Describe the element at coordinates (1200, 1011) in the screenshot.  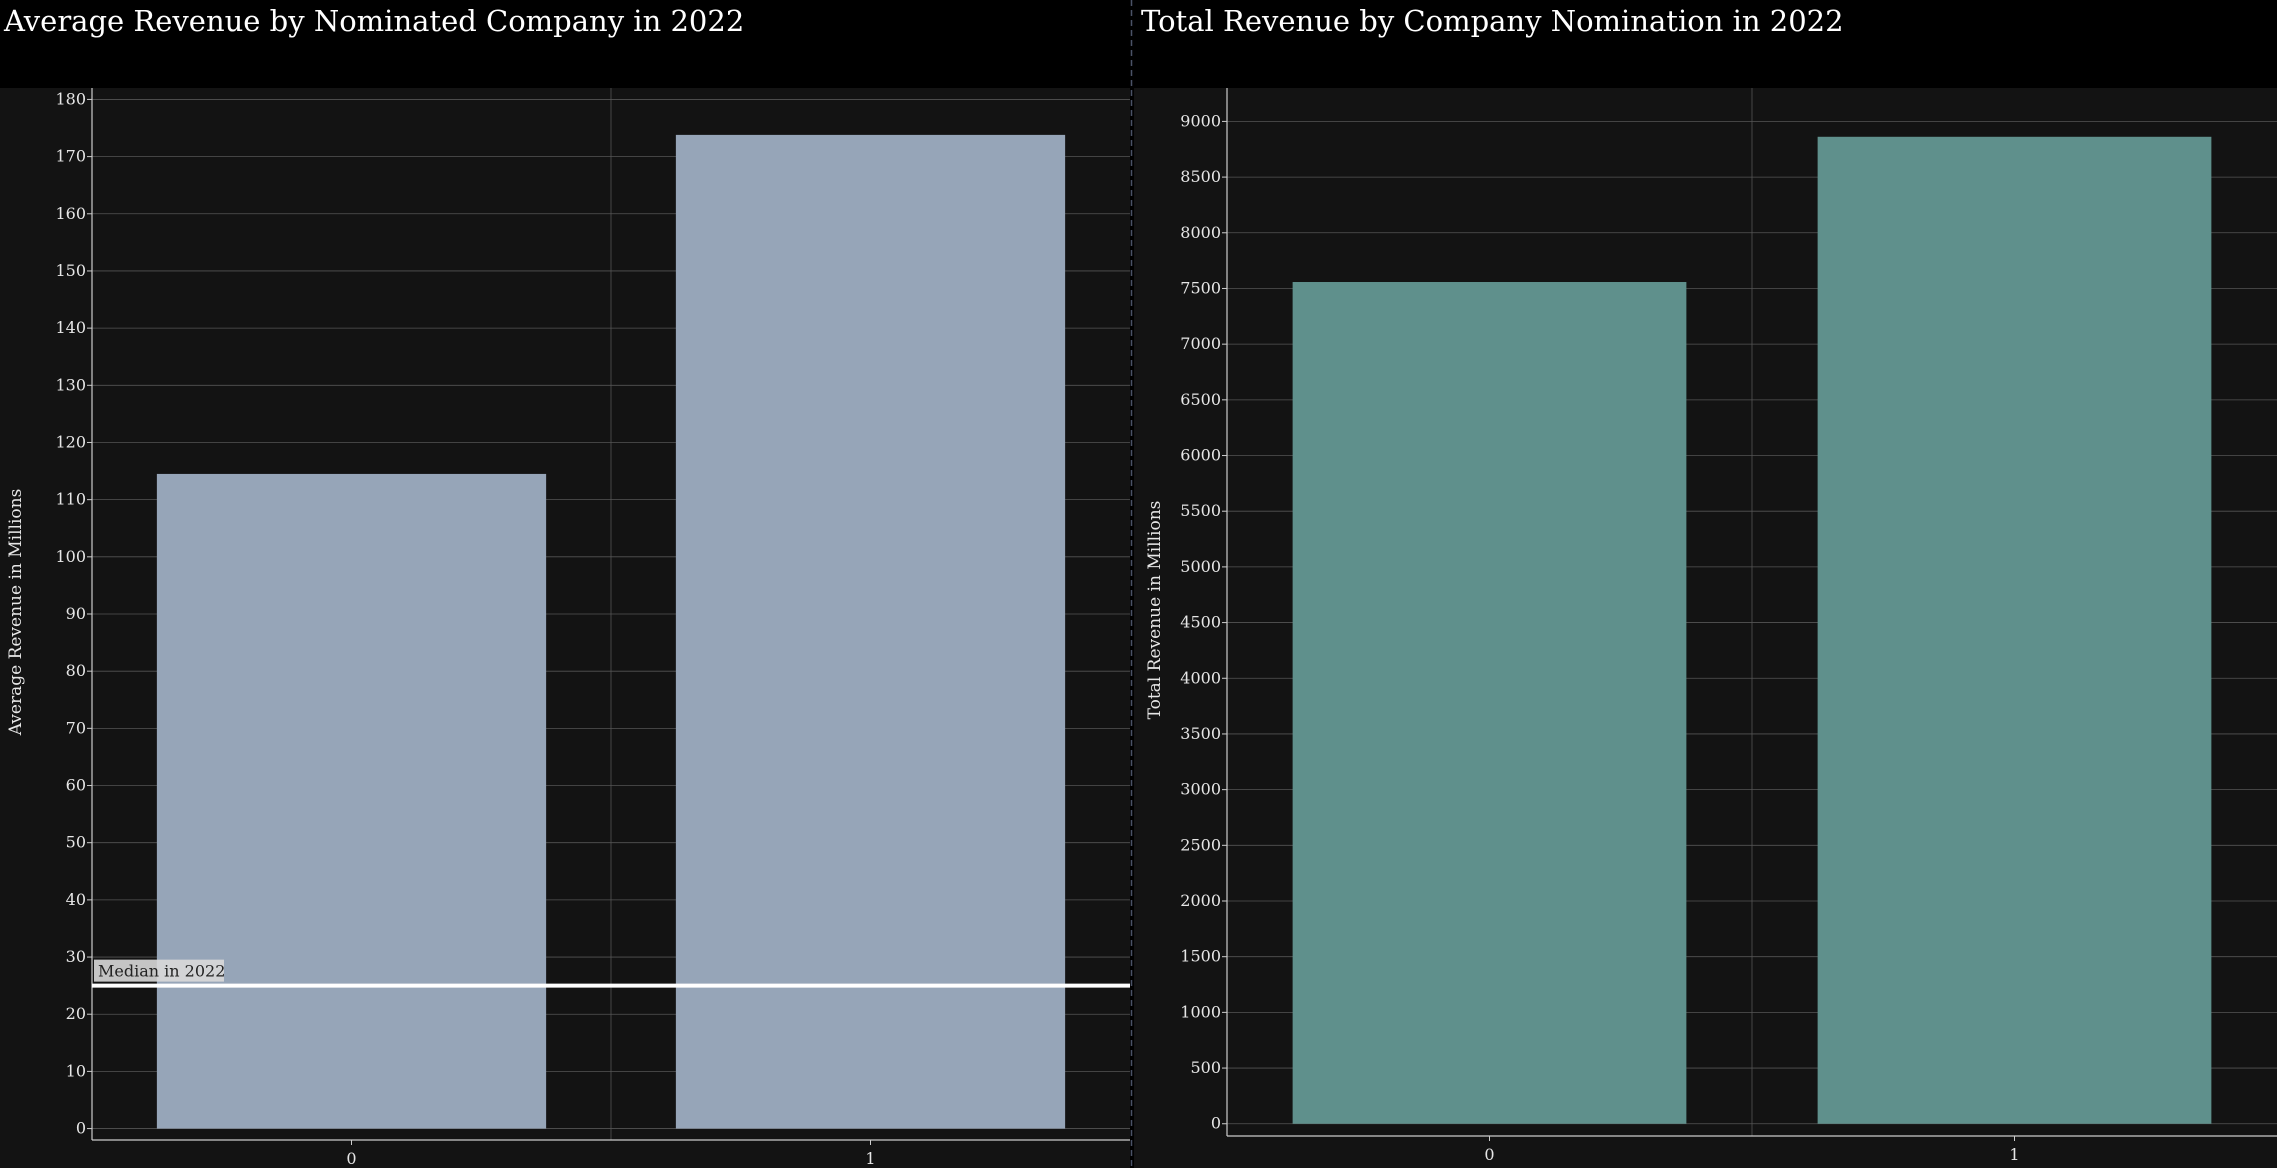
I see `y-tick-label: 1000` at that location.